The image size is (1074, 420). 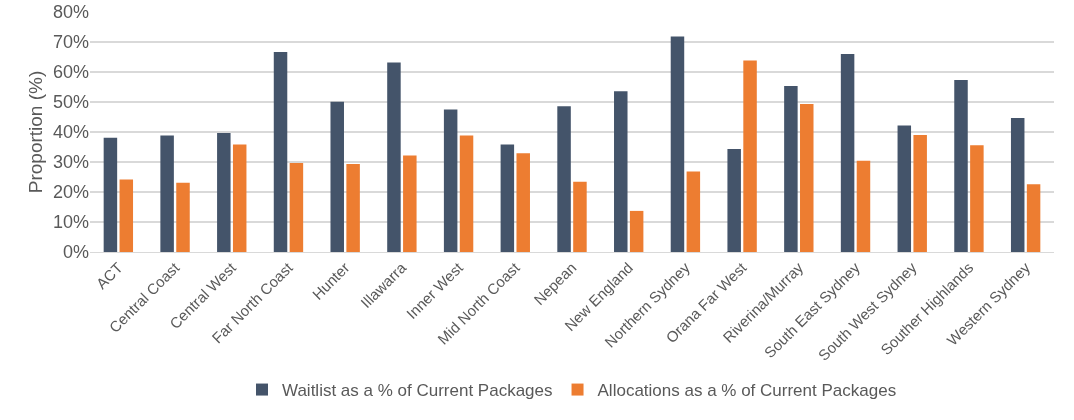 I want to click on y-tick-label: 60%, so click(x=70, y=72).